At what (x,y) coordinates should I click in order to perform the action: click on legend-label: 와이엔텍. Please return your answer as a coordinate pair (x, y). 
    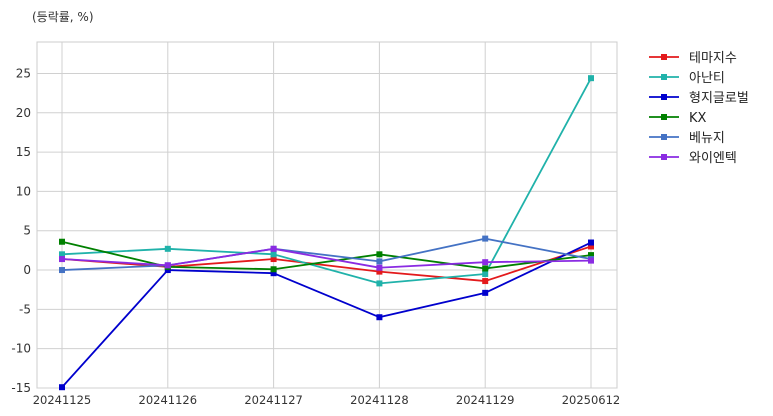
    Looking at the image, I should click on (713, 158).